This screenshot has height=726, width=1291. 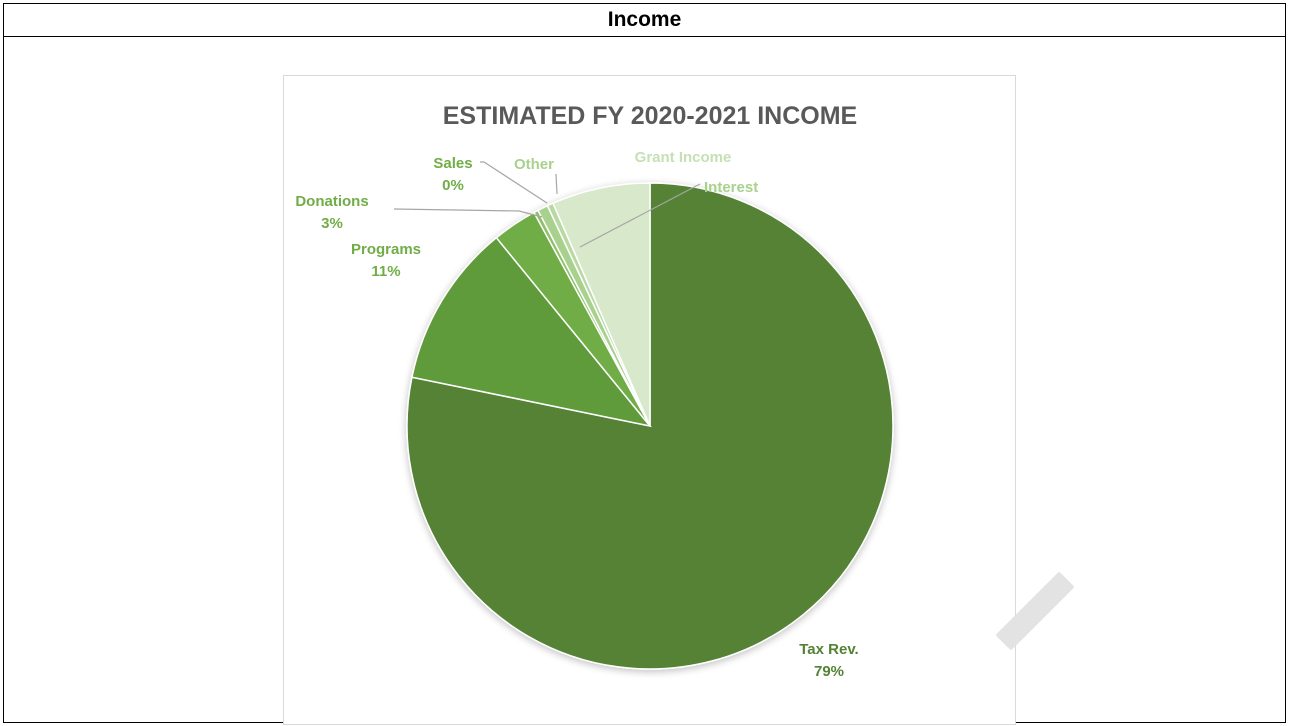 I want to click on slice-pct-donations: 3%, so click(x=332, y=223).